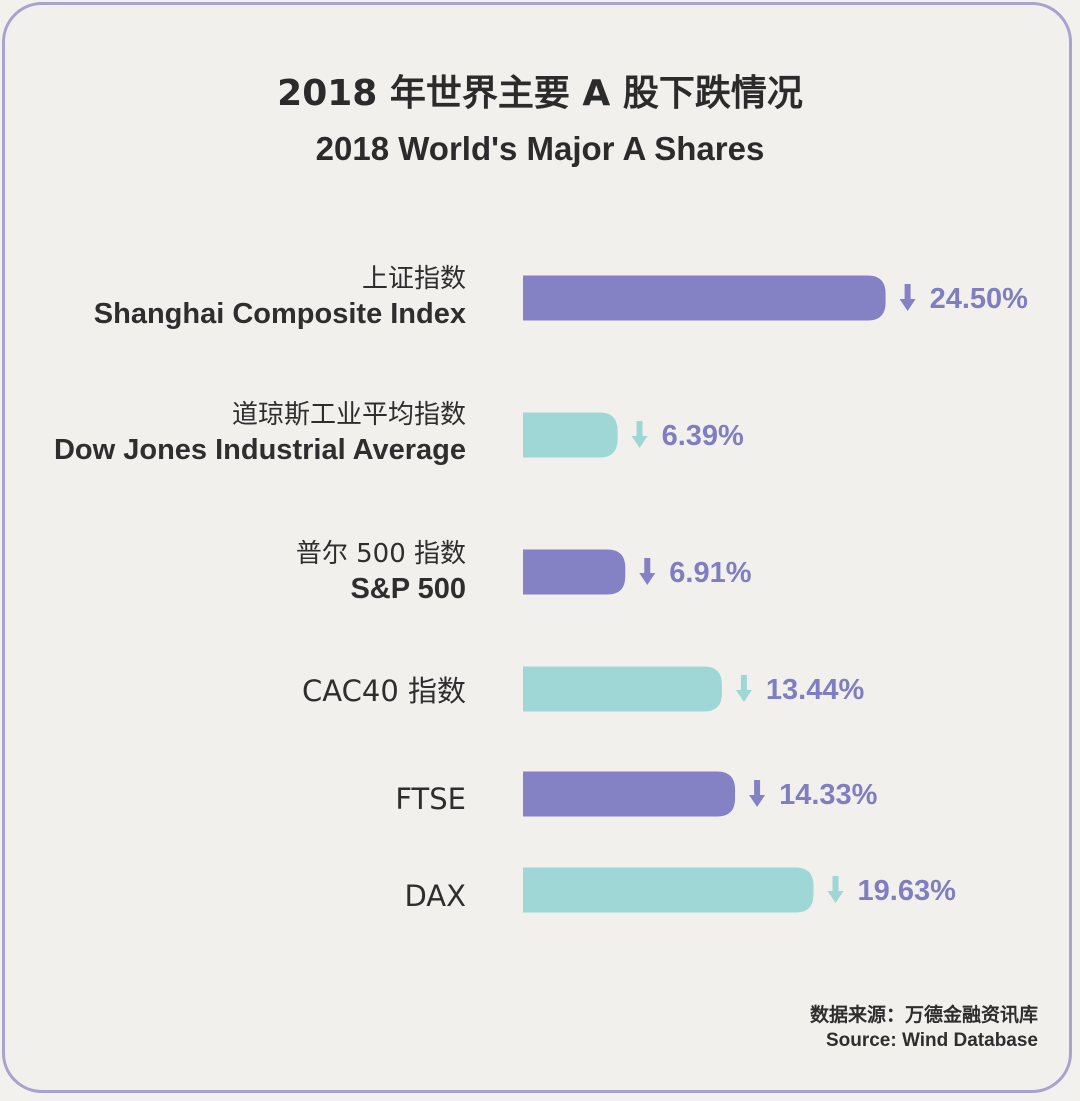 The image size is (1080, 1101). Describe the element at coordinates (931, 1040) in the screenshot. I see `source-note-en: Source: Wind Database` at that location.